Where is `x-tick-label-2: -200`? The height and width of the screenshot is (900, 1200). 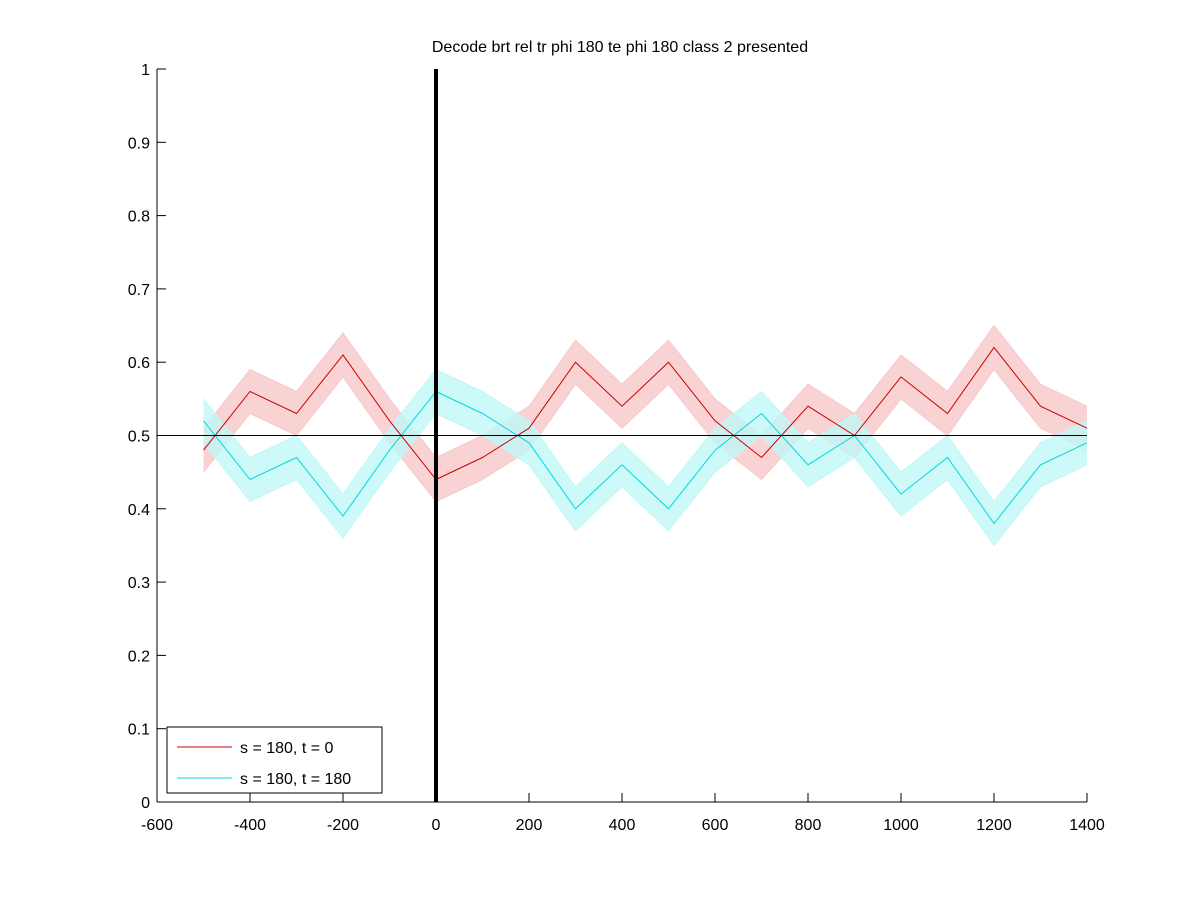 x-tick-label-2: -200 is located at coordinates (343, 825).